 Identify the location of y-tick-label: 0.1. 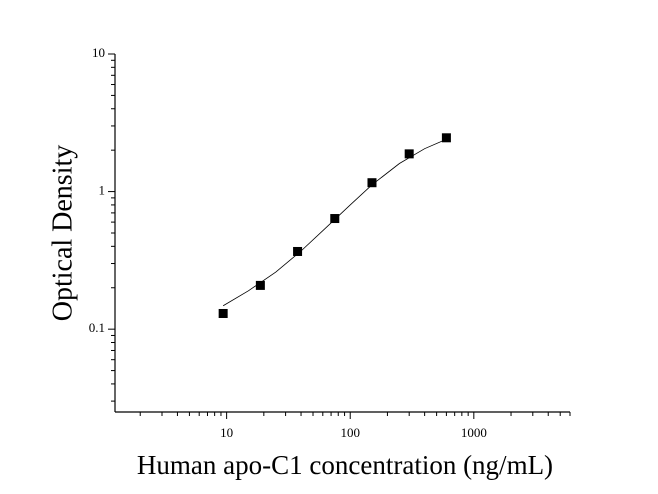
(97, 327).